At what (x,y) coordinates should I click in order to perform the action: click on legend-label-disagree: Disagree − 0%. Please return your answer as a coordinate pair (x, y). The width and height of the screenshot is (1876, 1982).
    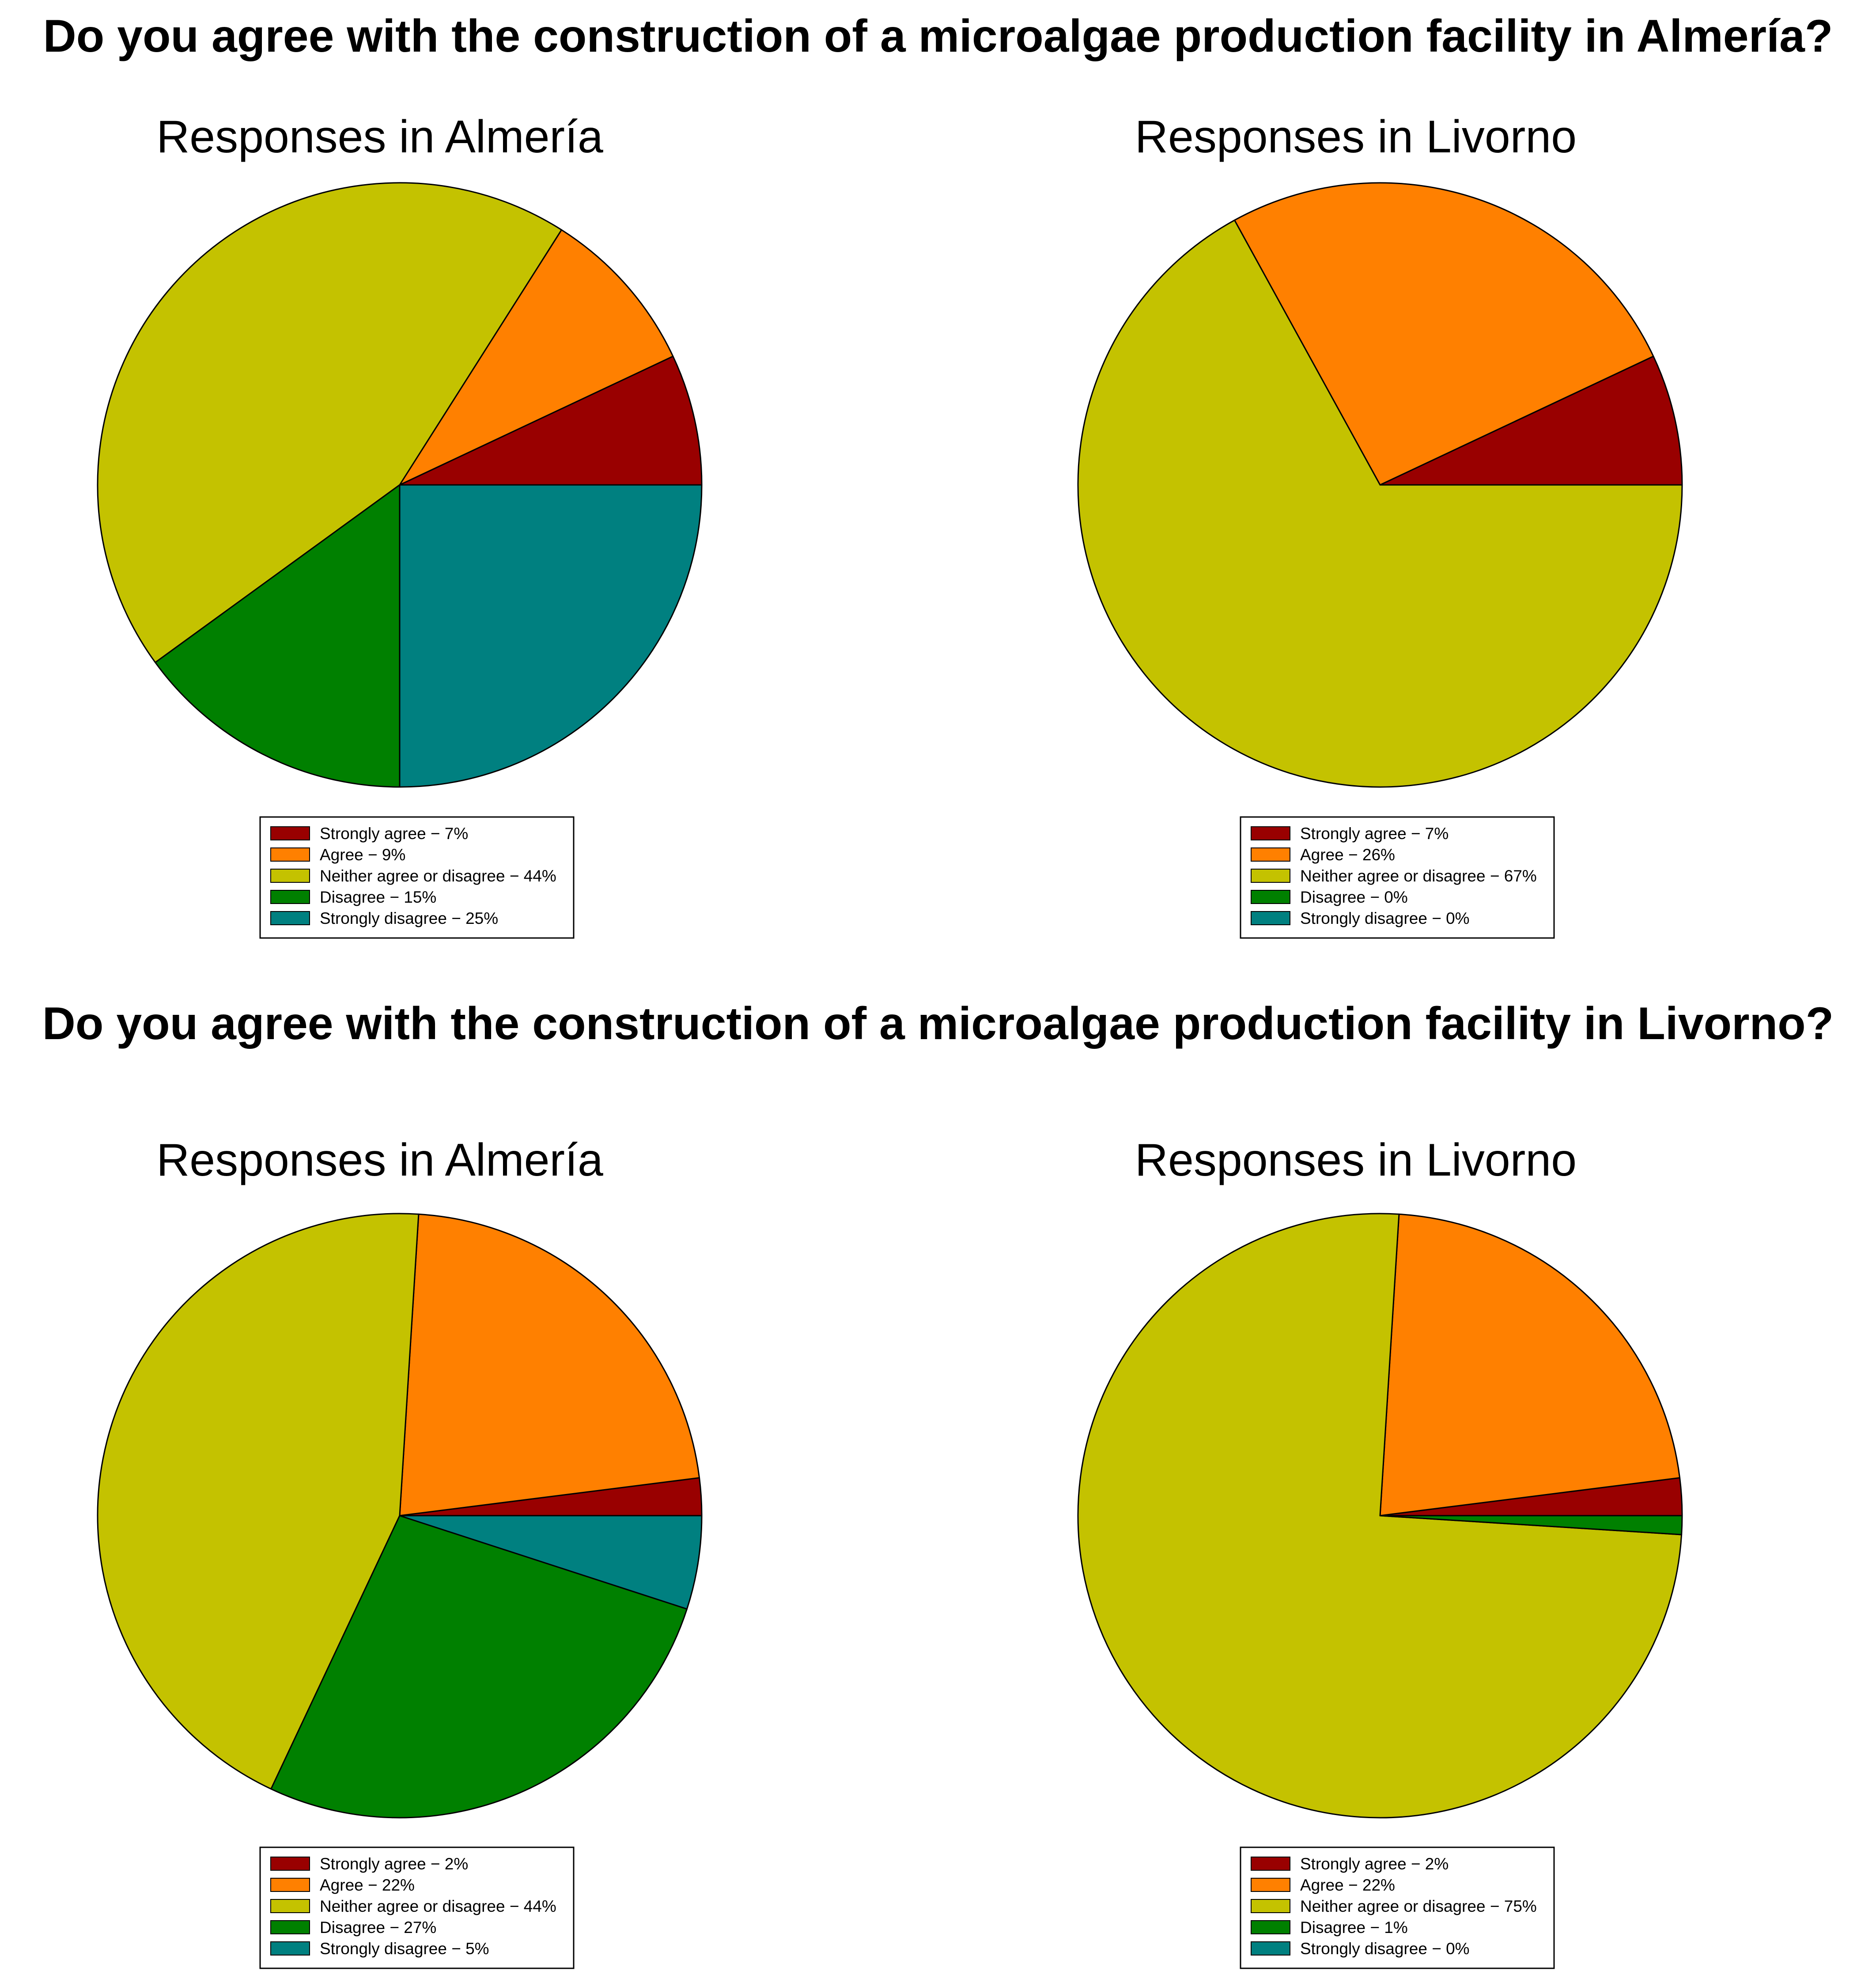
    Looking at the image, I should click on (1354, 897).